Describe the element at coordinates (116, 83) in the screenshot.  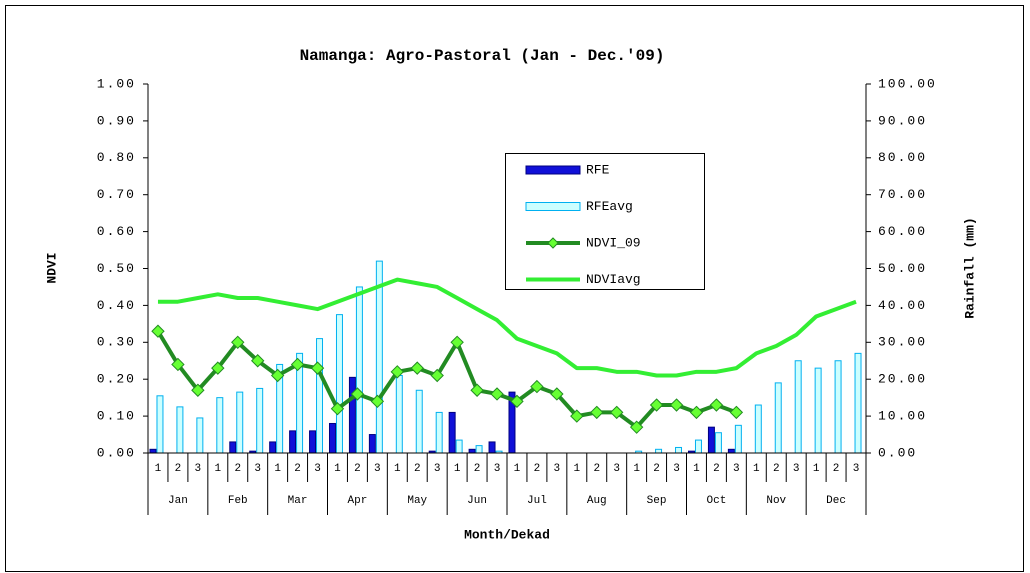
I see `y-tick-label: 1.00` at that location.